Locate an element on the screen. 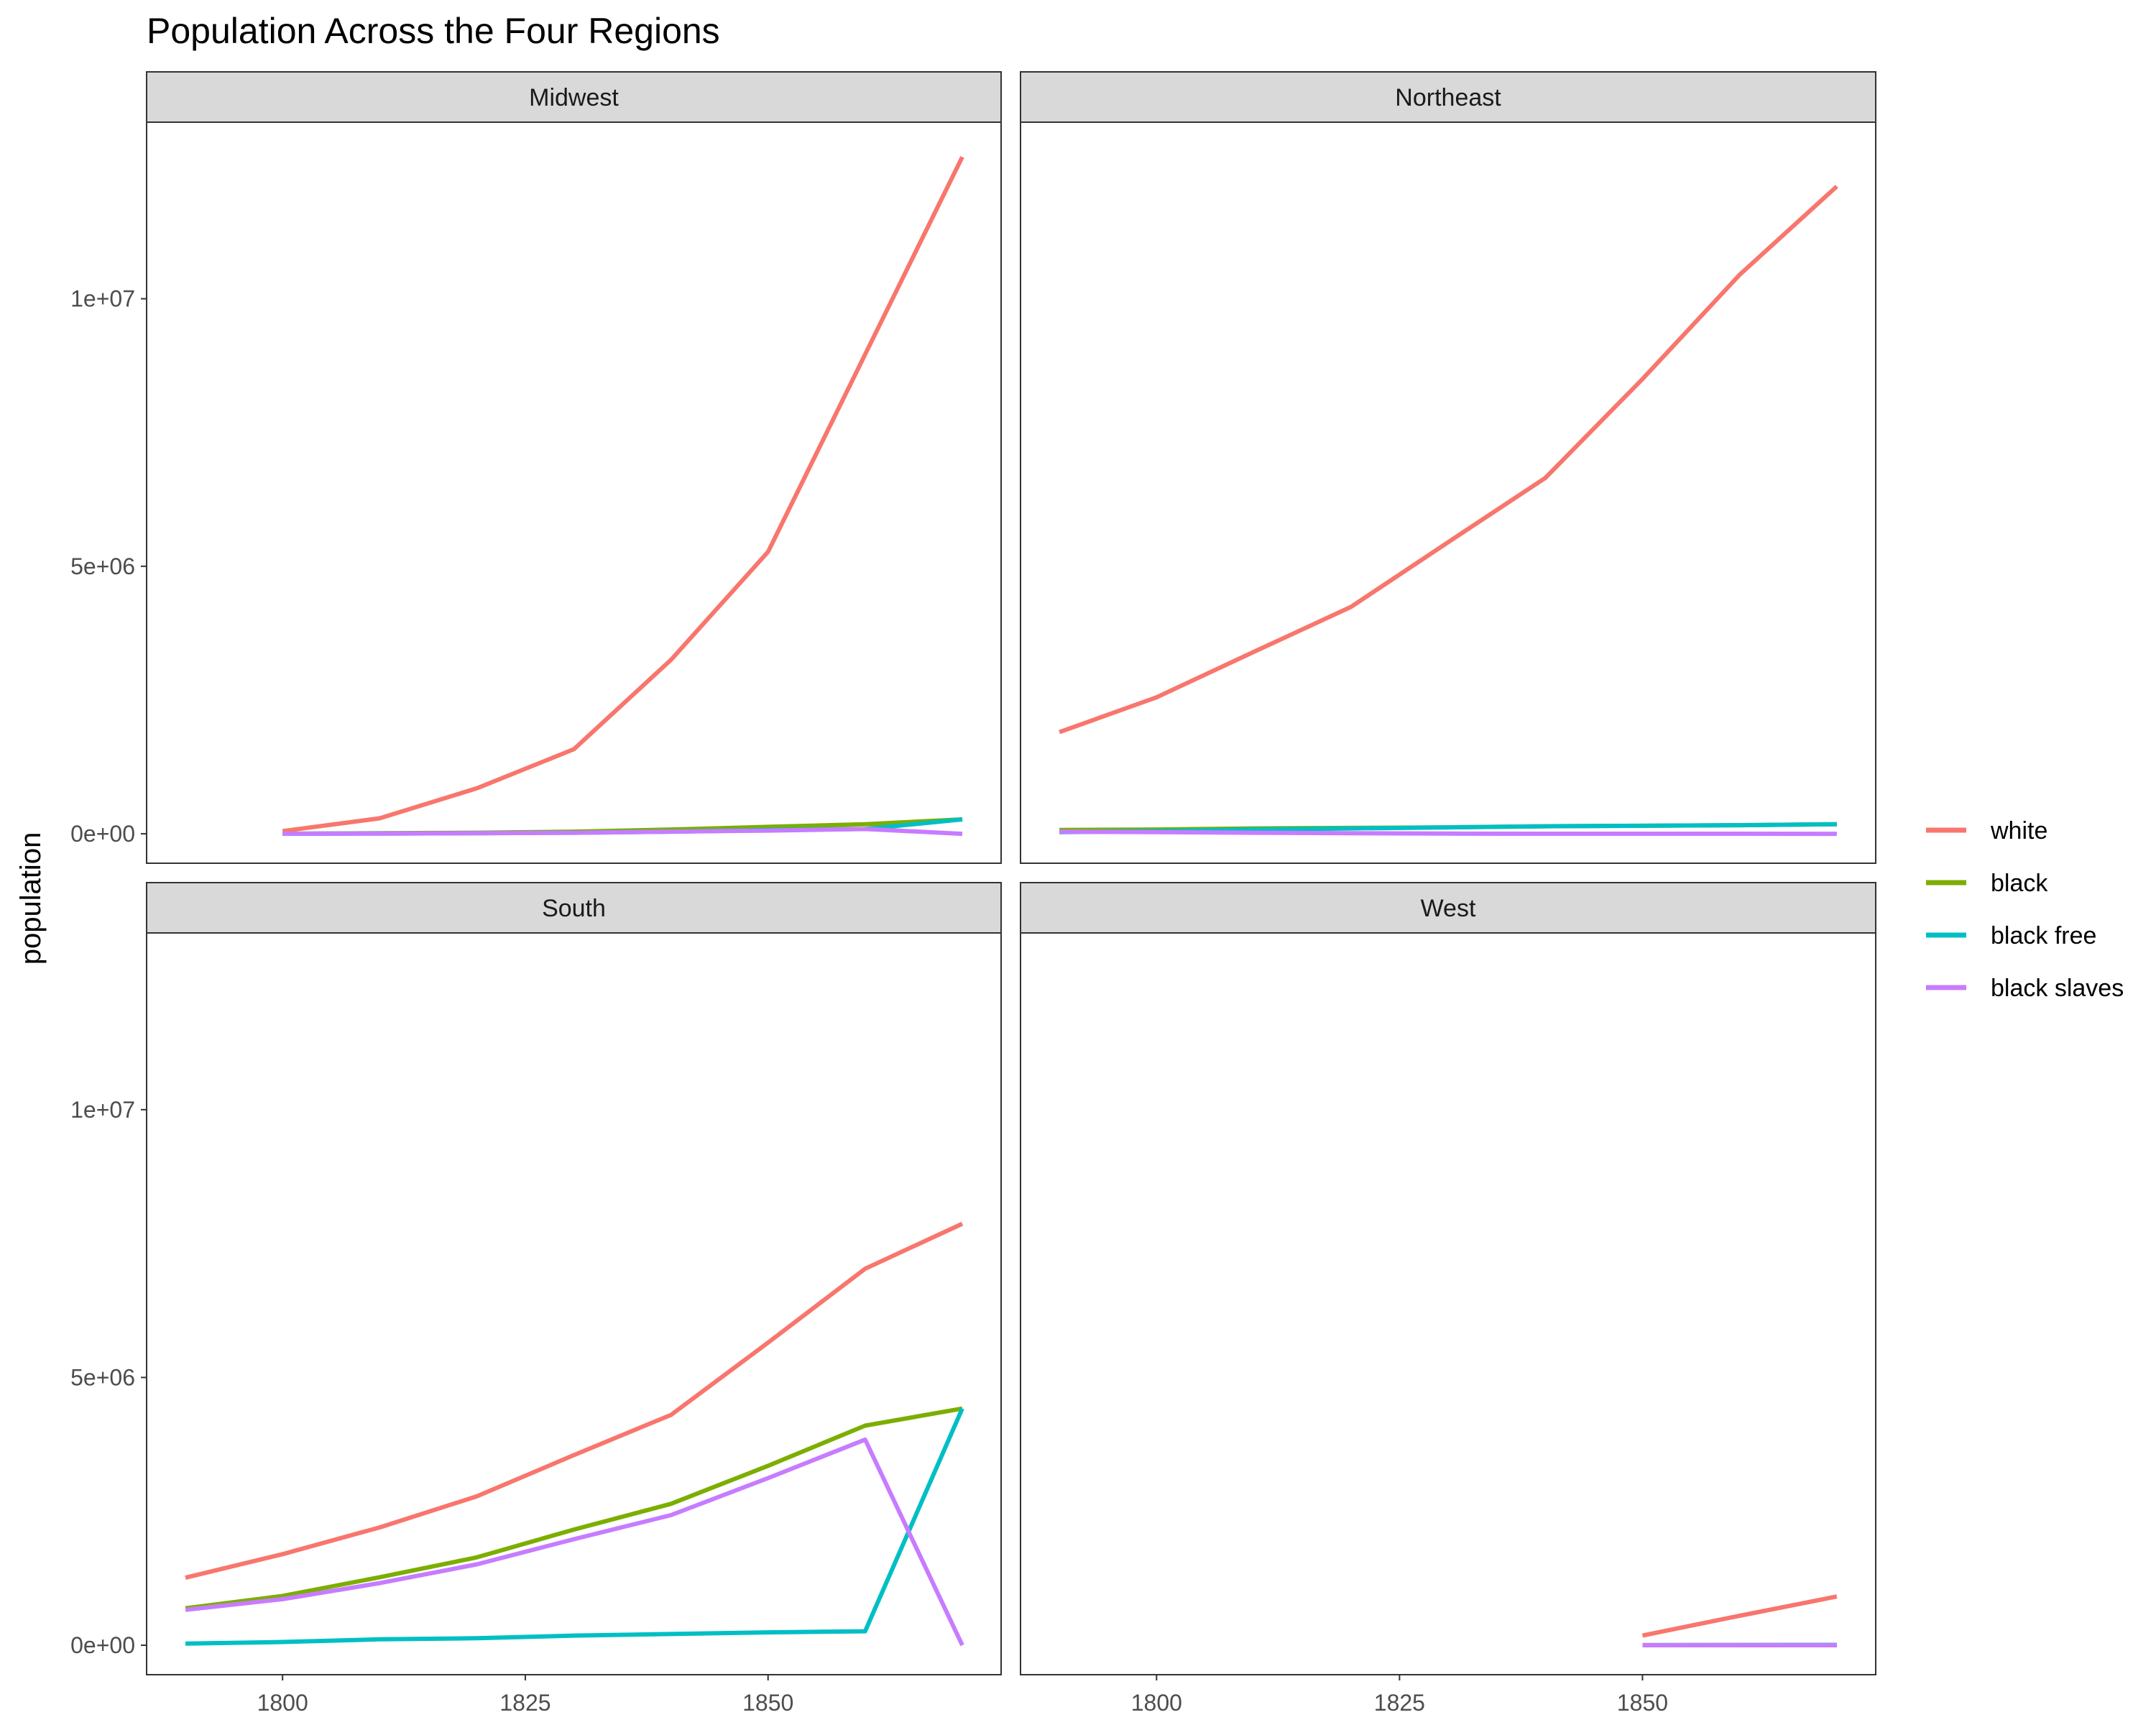 Image resolution: width=2156 pixels, height=1725 pixels. legend-item-white: white is located at coordinates (1986, 831).